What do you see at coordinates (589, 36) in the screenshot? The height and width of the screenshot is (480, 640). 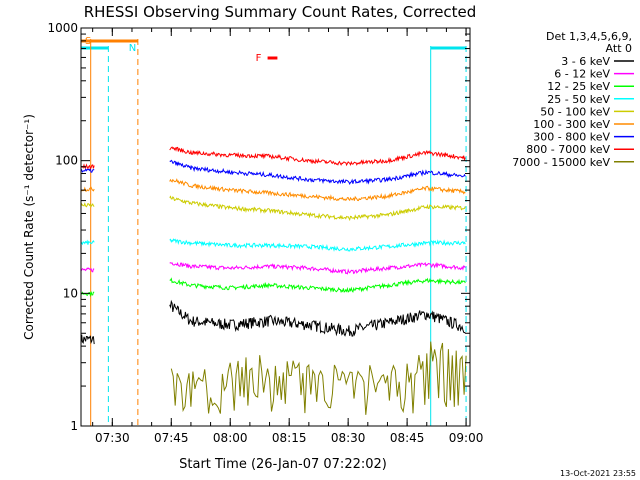 I see `legend-header: Det 1,3,4,5,6,9,` at bounding box center [589, 36].